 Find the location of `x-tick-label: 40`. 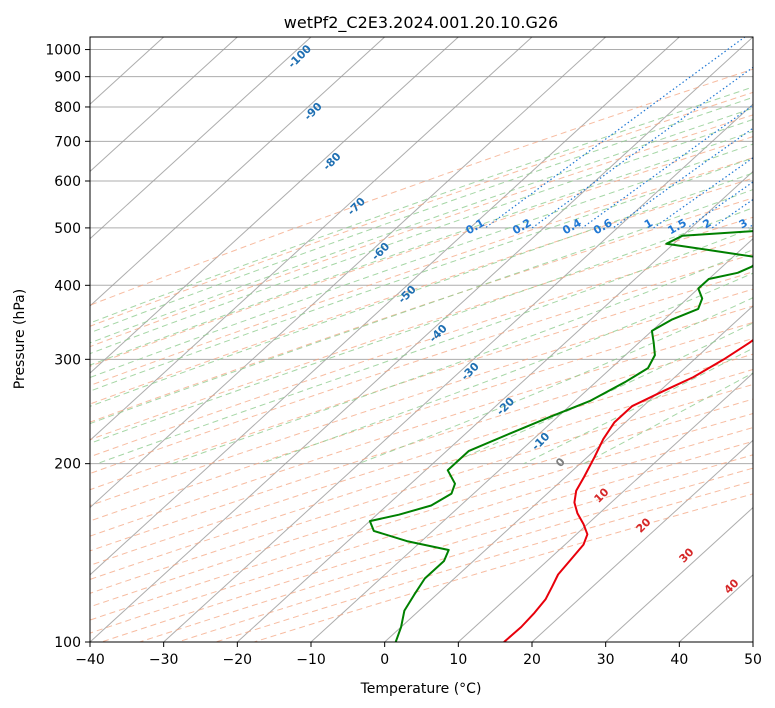

x-tick-label: 40 is located at coordinates (679, 660).